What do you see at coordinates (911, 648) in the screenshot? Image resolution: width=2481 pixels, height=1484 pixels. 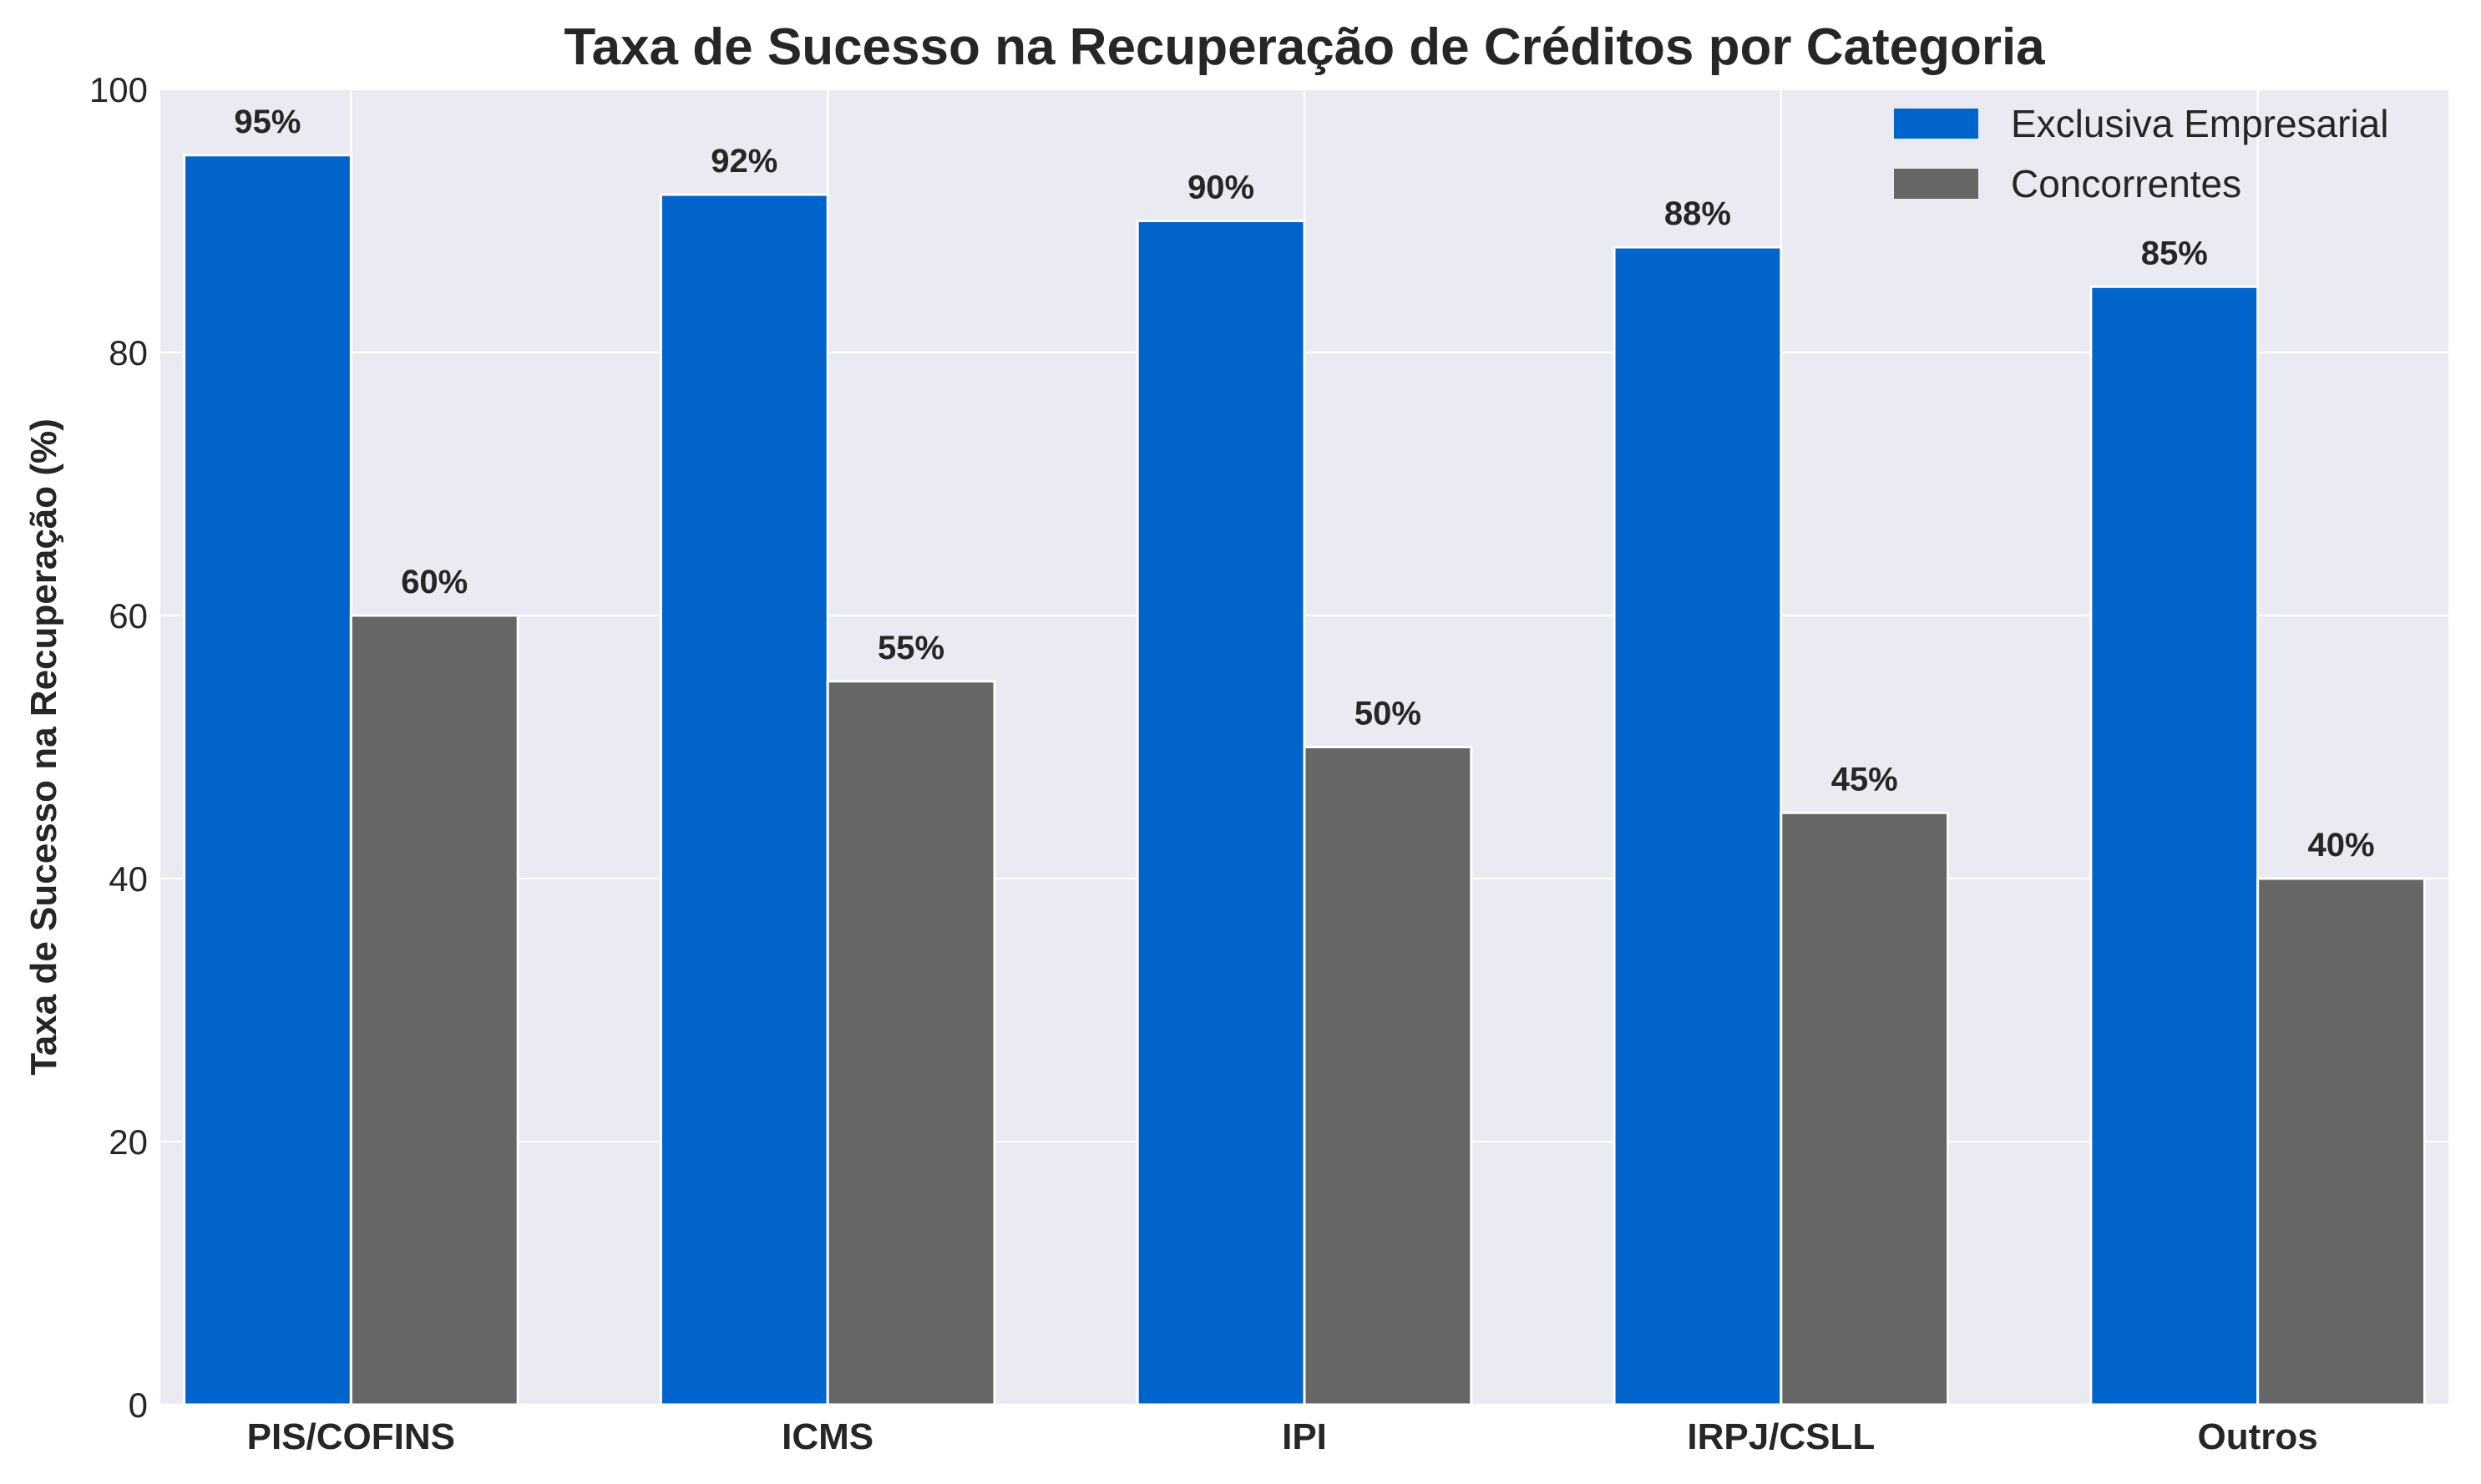 I see `data-label: 55%` at bounding box center [911, 648].